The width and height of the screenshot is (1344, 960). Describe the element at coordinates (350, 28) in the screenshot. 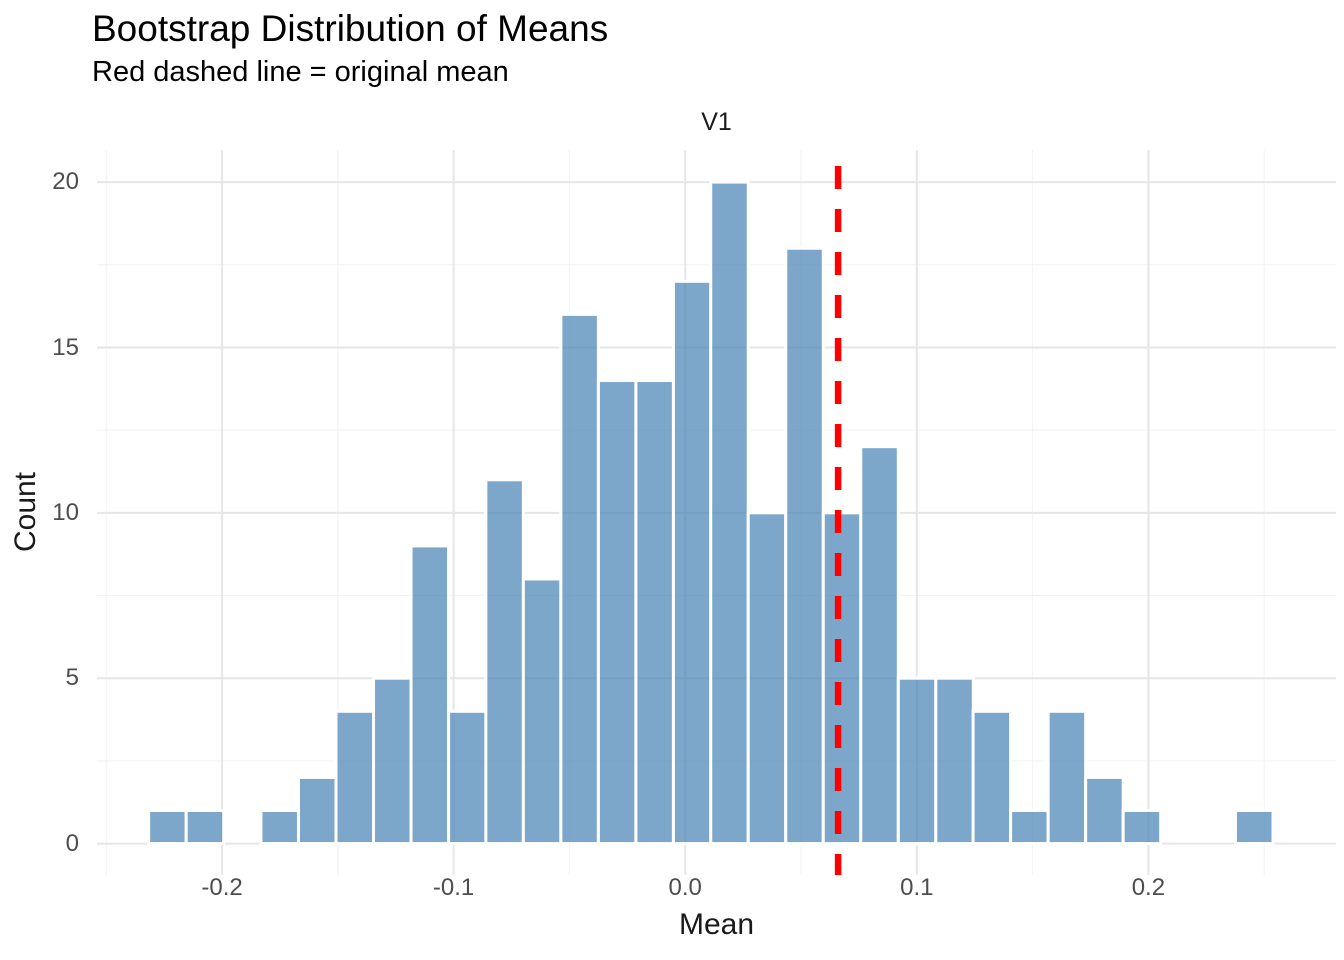

I see `plot-title: Bootstrap Distribution of Means` at that location.